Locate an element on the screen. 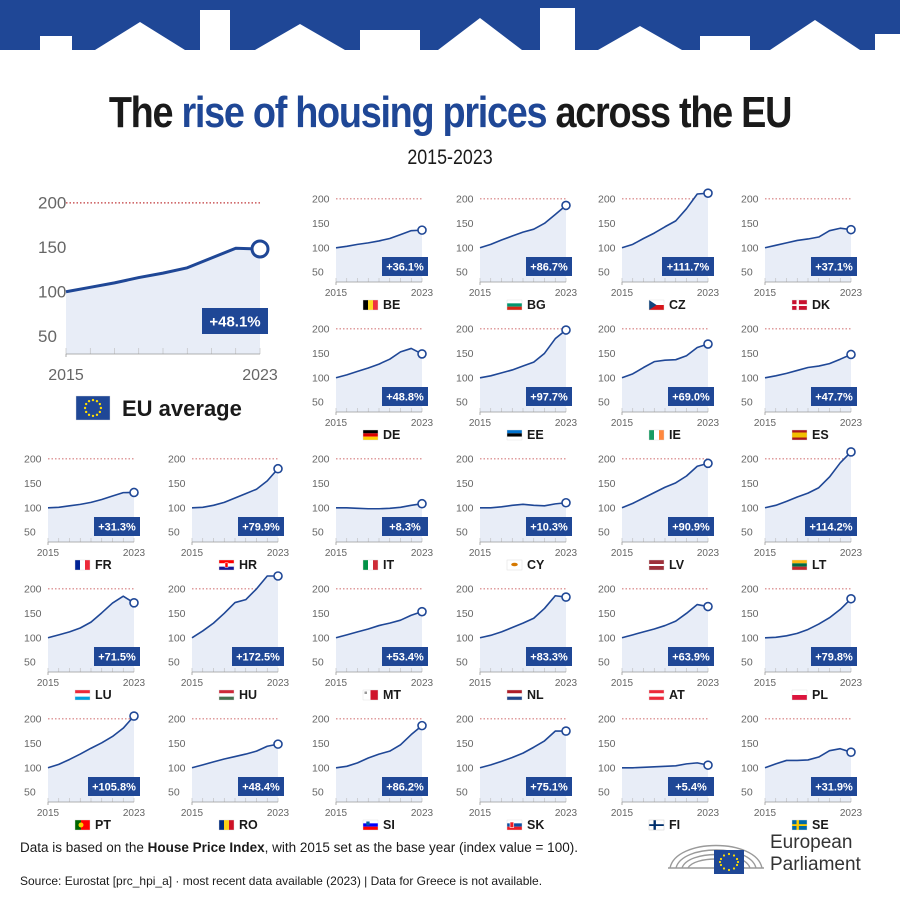 Image resolution: width=900 pixels, height=900 pixels. page-subtitle: 2015-2023 is located at coordinates (450, 157).